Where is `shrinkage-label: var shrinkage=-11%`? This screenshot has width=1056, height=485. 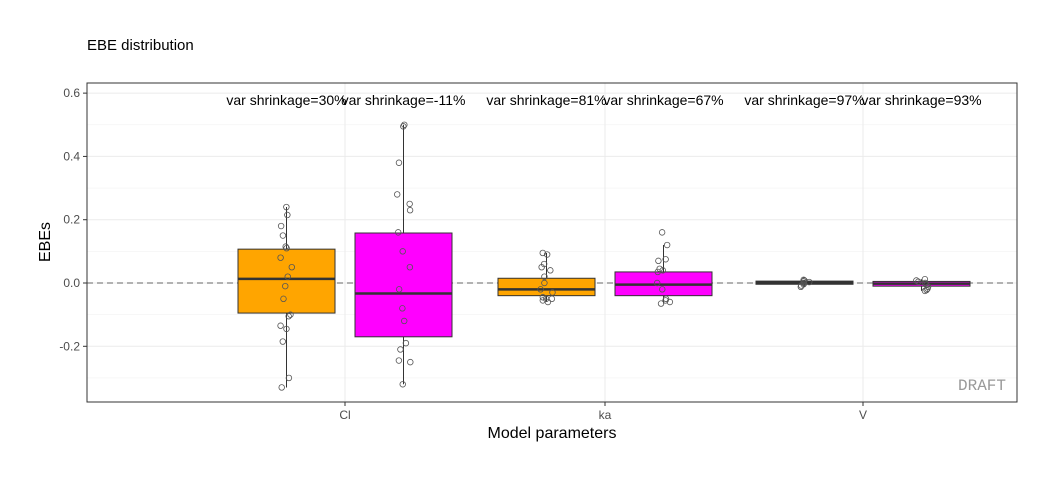
shrinkage-label: var shrinkage=-11% is located at coordinates (404, 100).